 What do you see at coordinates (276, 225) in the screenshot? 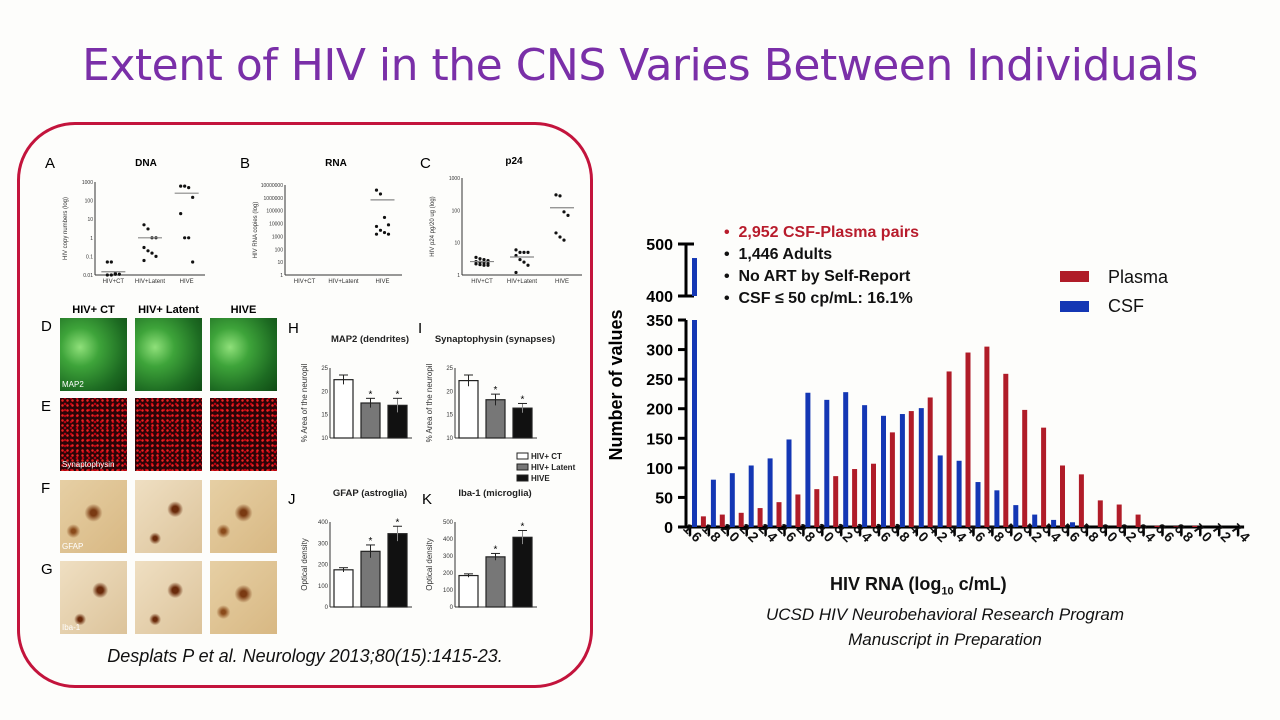
I see `y-tick-label: 10000` at bounding box center [276, 225].